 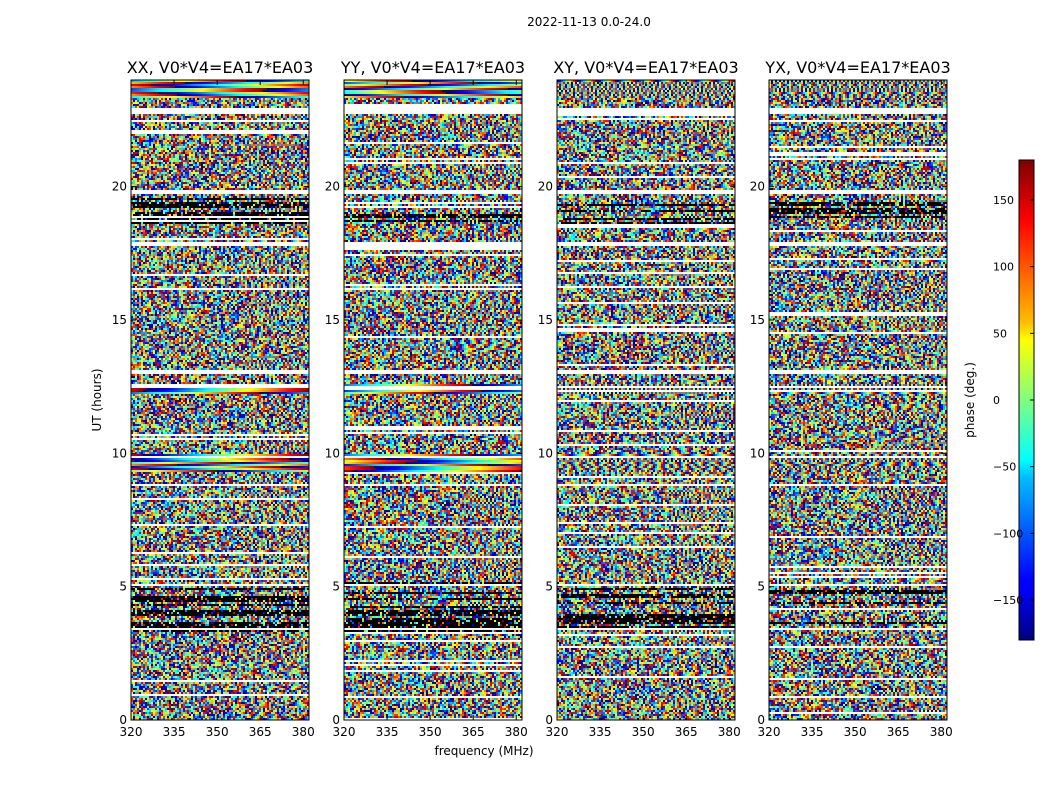 What do you see at coordinates (589, 22) in the screenshot?
I see `figure-suptitle: 2022-11-13 0.0-24.0` at bounding box center [589, 22].